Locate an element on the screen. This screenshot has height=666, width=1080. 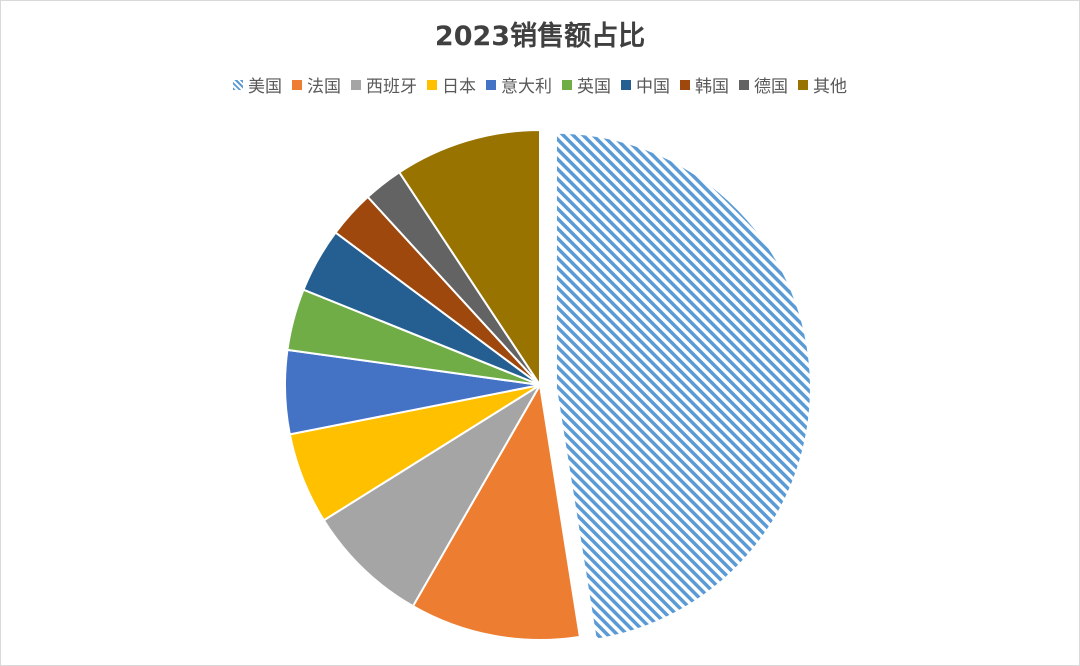
legend-label: 中国 is located at coordinates (653, 87).